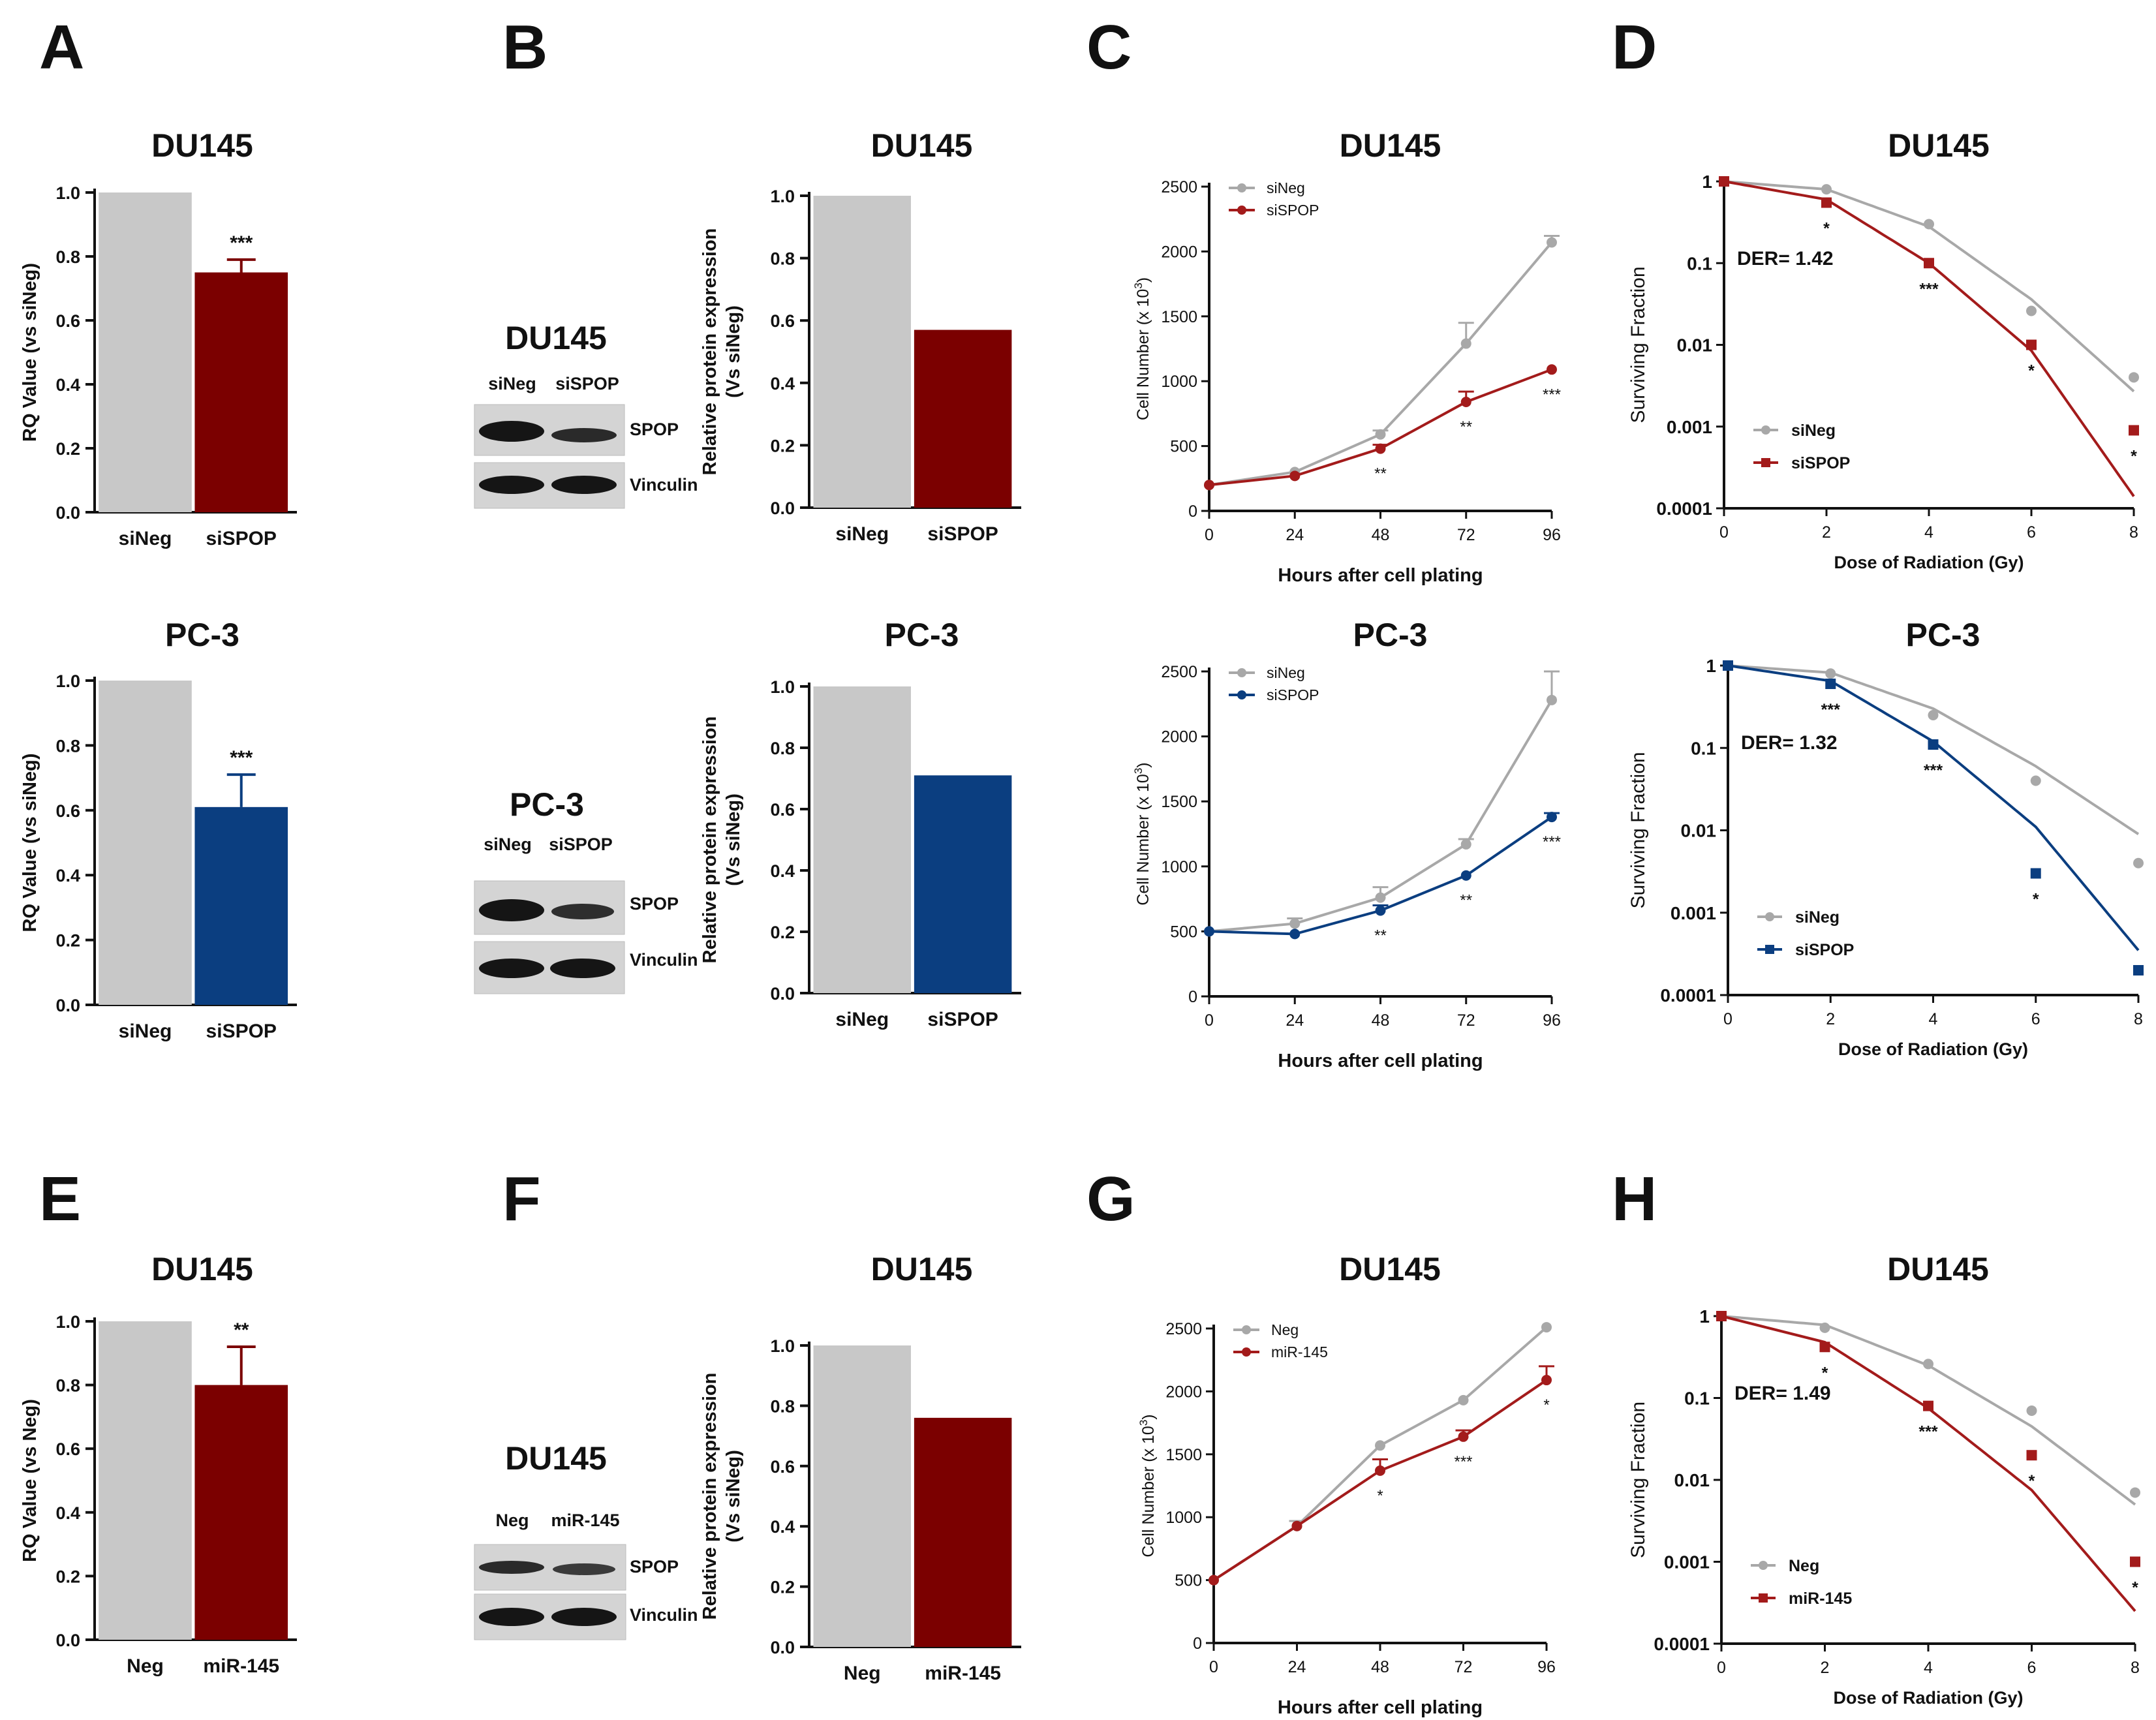 This screenshot has width=2156, height=1720. Describe the element at coordinates (586, 890) in the screenshot. I see `western-blot-pc3: PC-3 siNeg siSPOP SPOP Vinculin` at that location.